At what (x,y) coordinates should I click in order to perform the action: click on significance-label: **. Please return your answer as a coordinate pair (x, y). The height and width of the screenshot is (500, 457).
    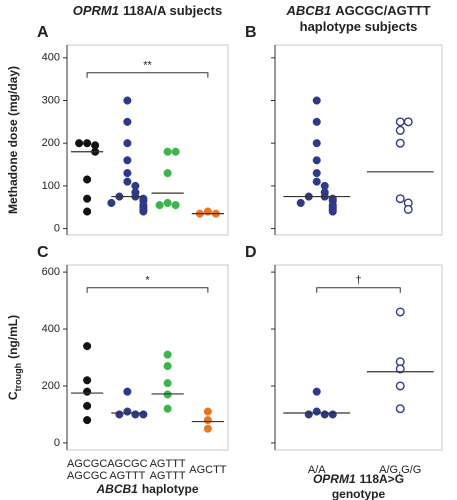
    Looking at the image, I should click on (147, 66).